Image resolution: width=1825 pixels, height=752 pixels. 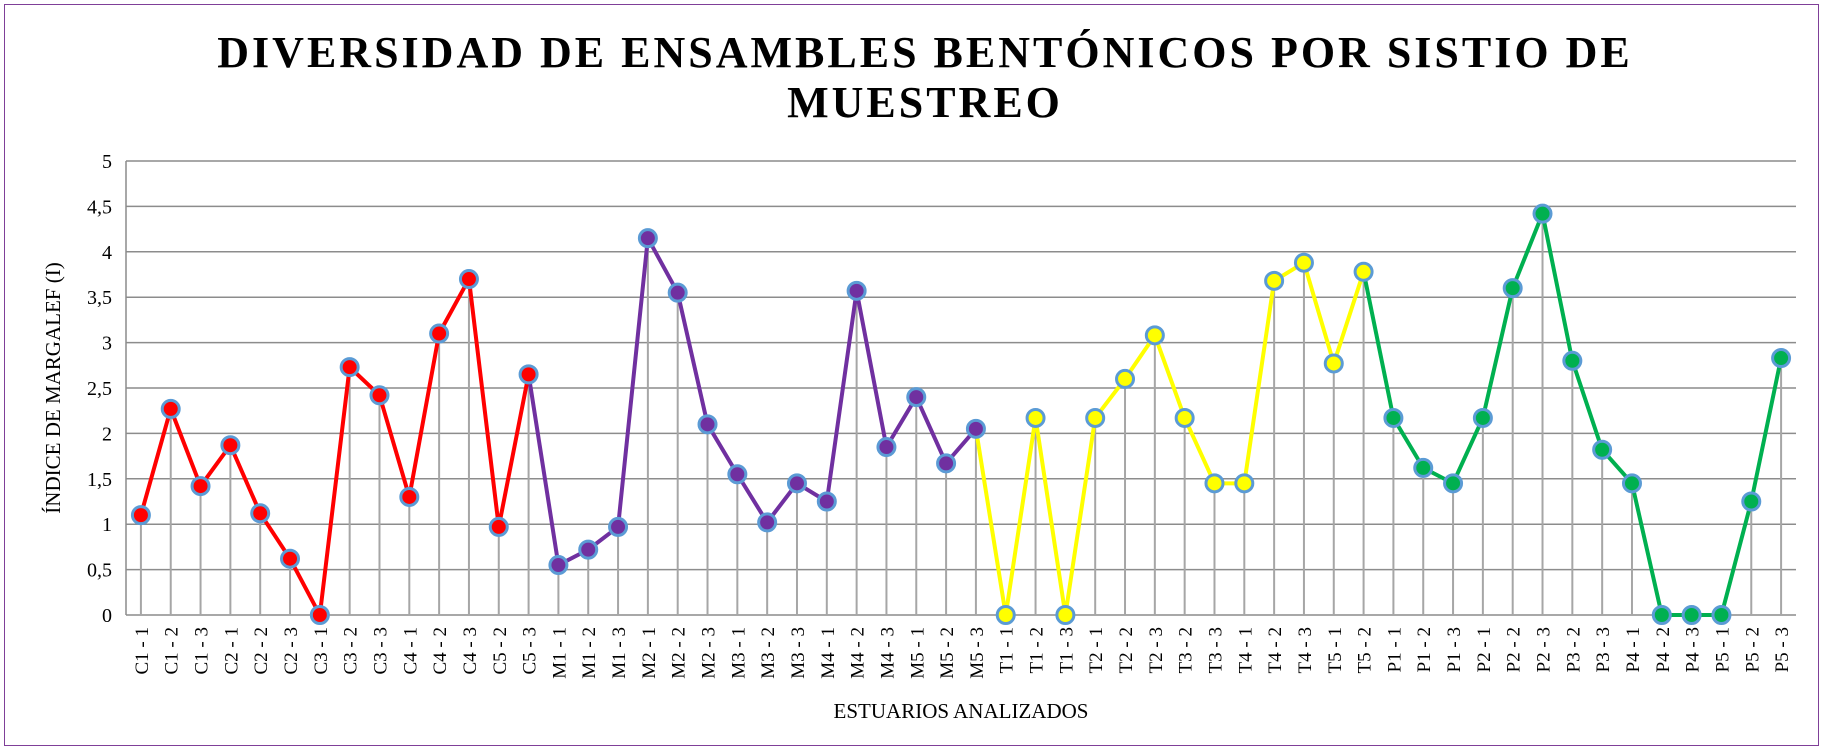 I want to click on x-tick-label: C1 - 2, so click(x=172, y=651).